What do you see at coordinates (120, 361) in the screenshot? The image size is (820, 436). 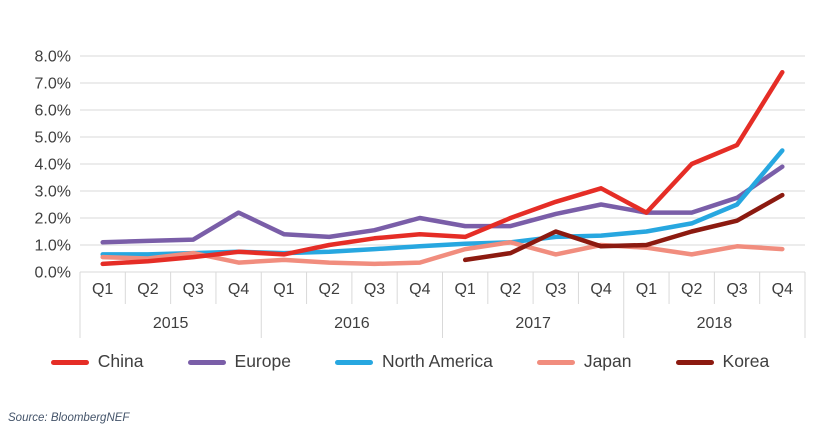 I see `legend-label-china: China` at bounding box center [120, 361].